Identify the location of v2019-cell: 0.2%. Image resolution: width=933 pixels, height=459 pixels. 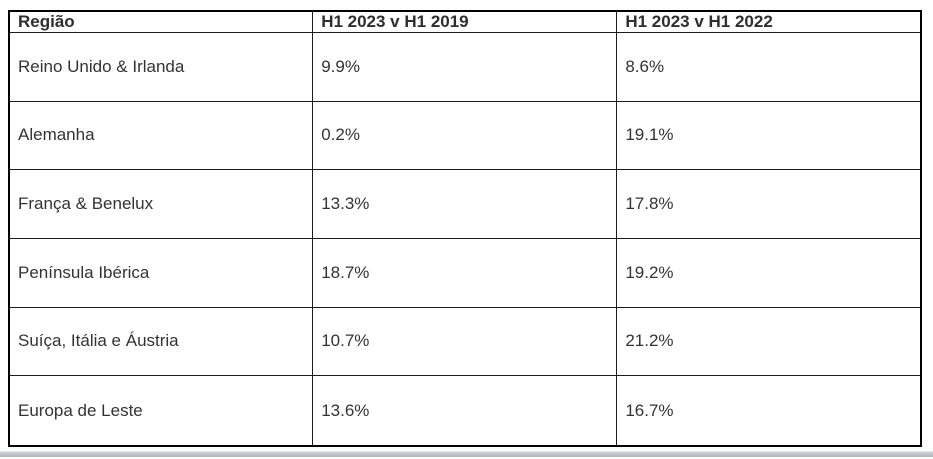
(465, 135).